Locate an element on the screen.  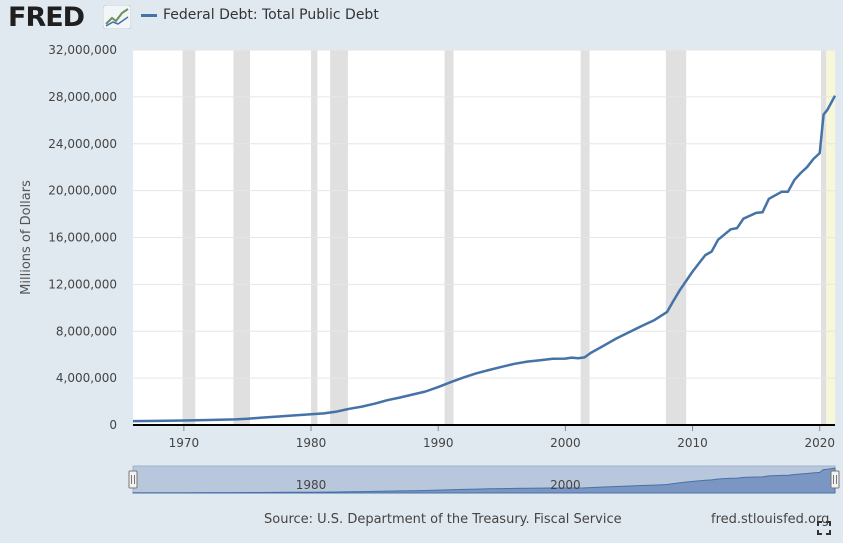
y-tick-label: 8,000,000 is located at coordinates (86, 331).